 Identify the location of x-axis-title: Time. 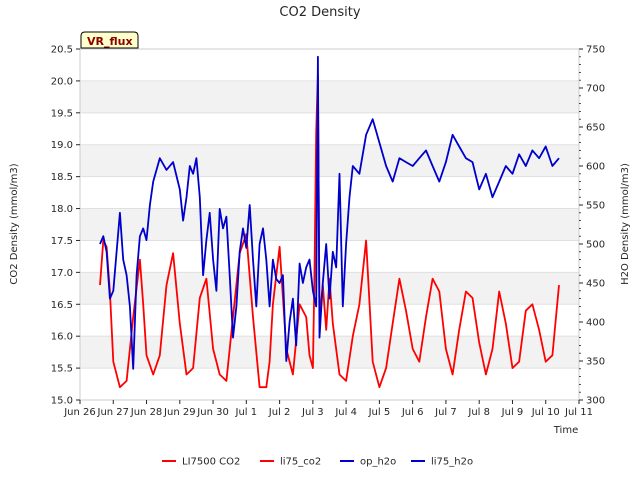
(565, 430).